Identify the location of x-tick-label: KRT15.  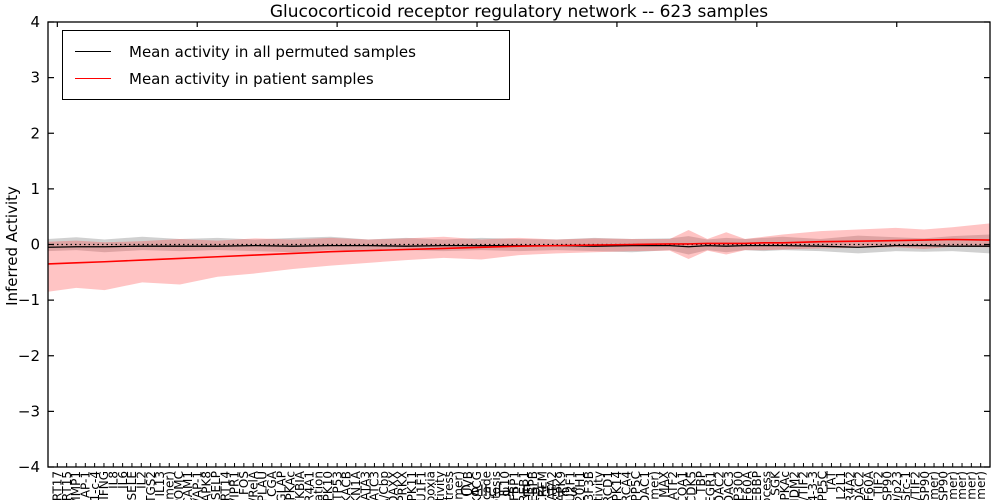
(67, 485).